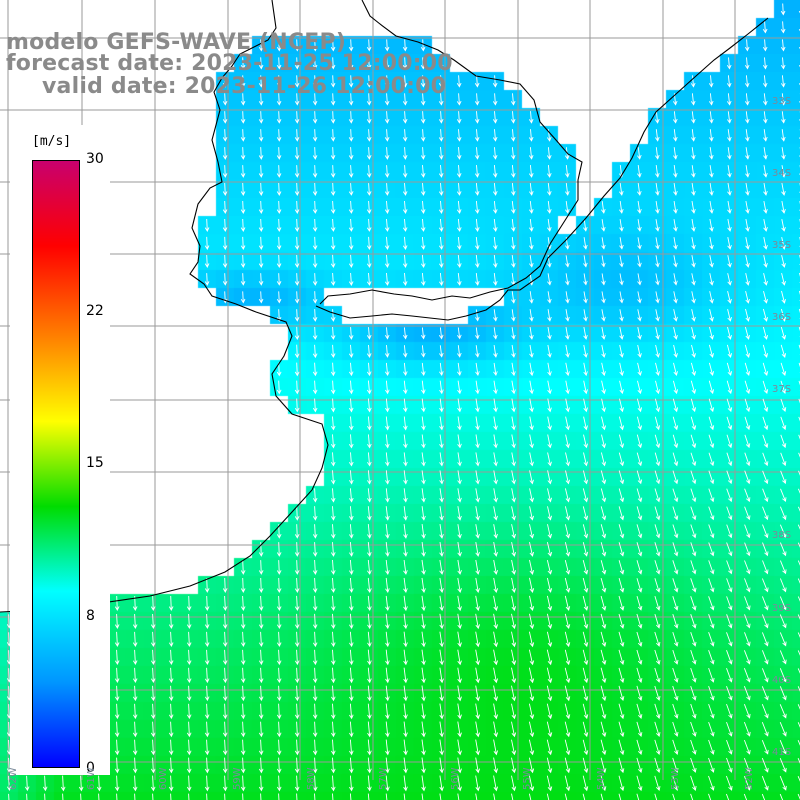 The width and height of the screenshot is (800, 800). I want to click on lon-label: 56W, so click(455, 778).